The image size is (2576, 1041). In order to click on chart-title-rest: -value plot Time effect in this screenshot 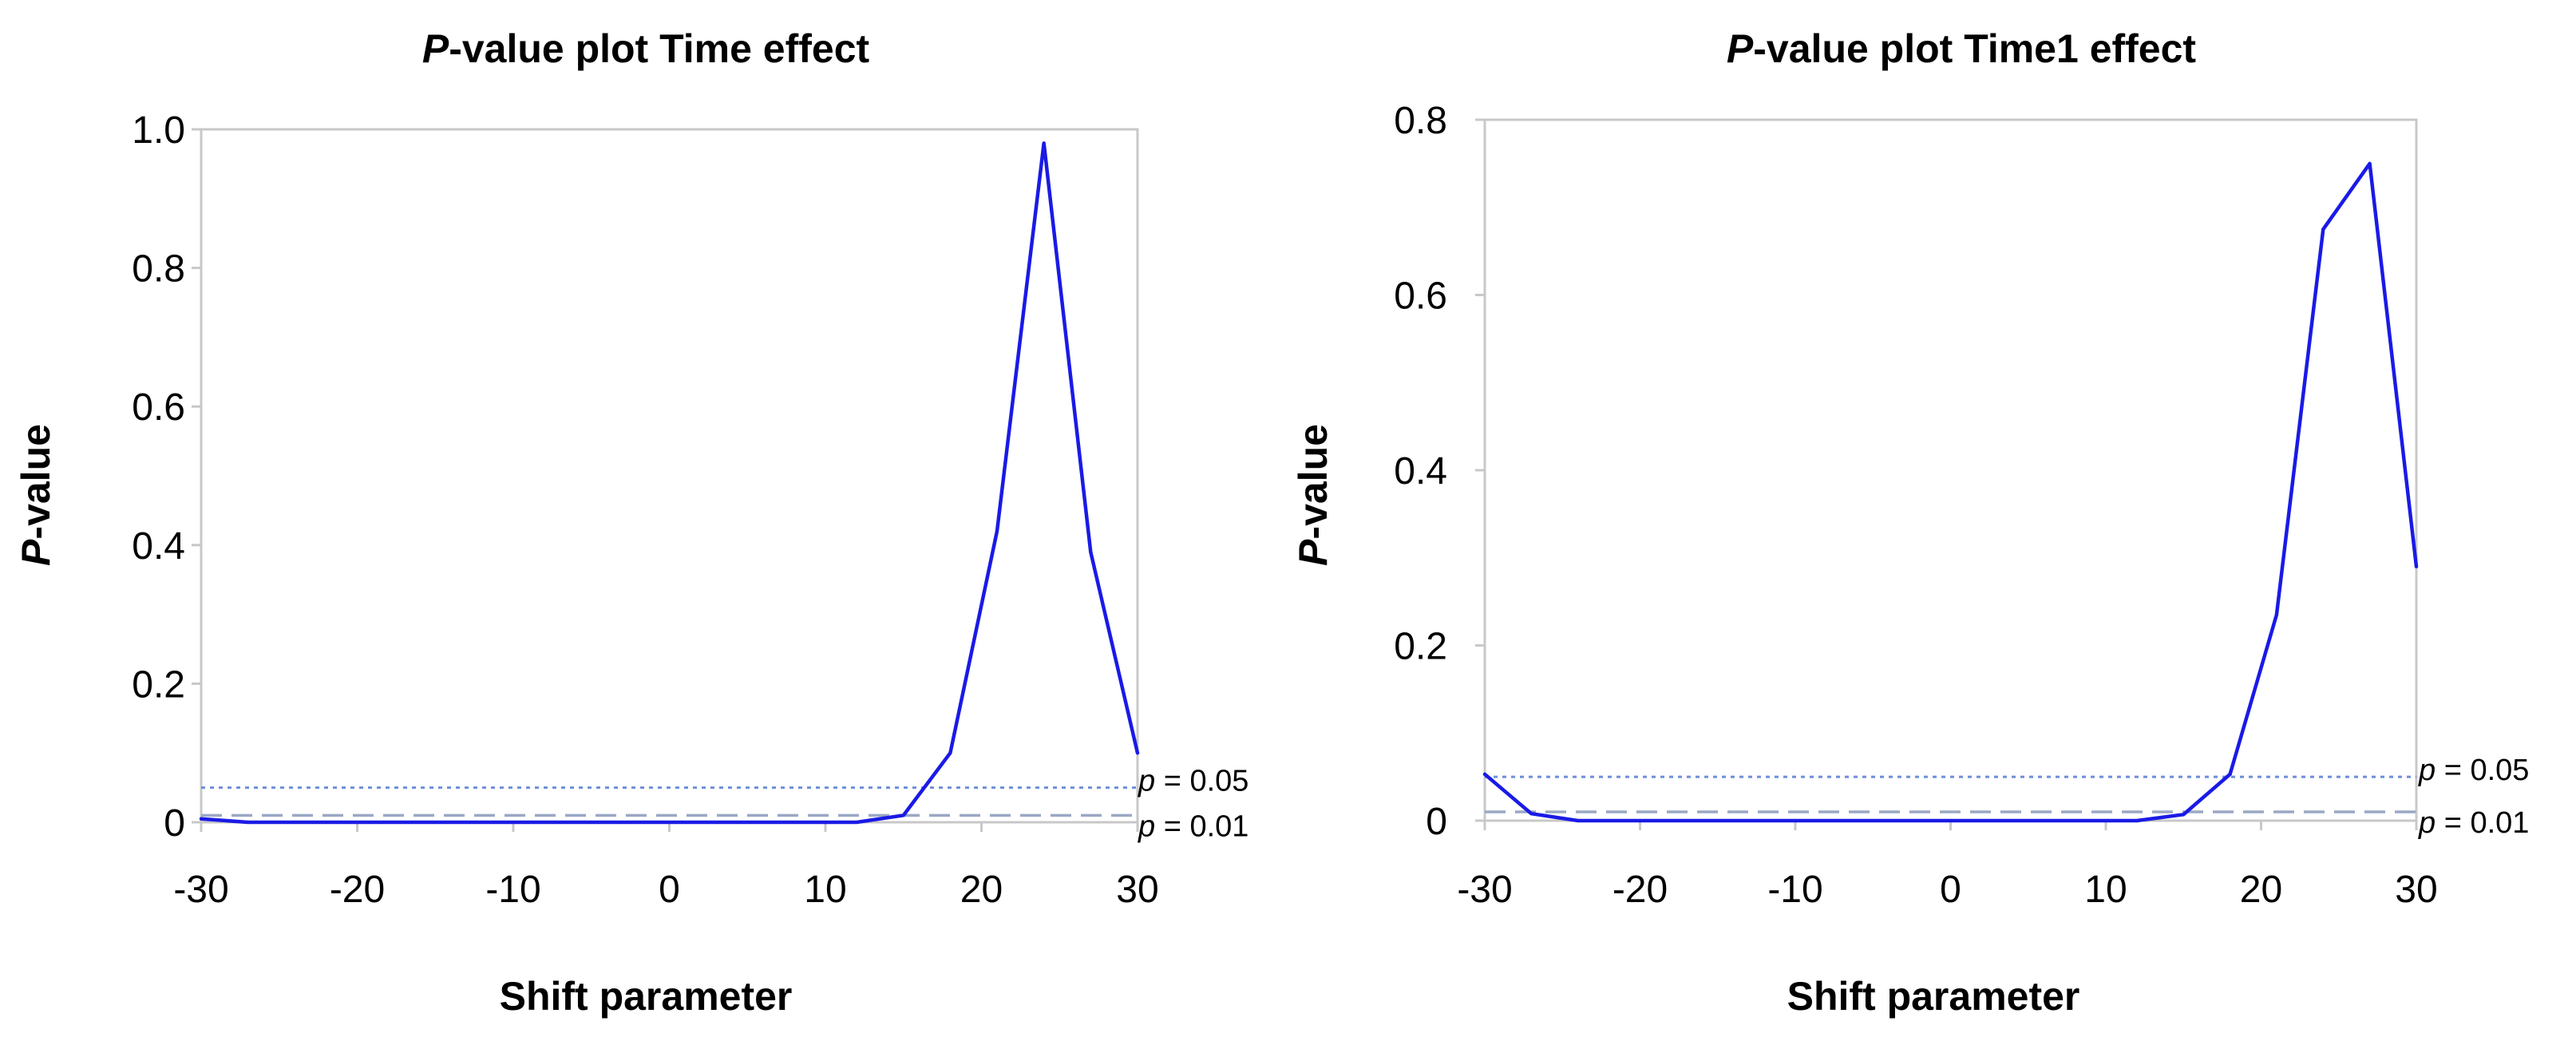, I will do `click(659, 49)`.